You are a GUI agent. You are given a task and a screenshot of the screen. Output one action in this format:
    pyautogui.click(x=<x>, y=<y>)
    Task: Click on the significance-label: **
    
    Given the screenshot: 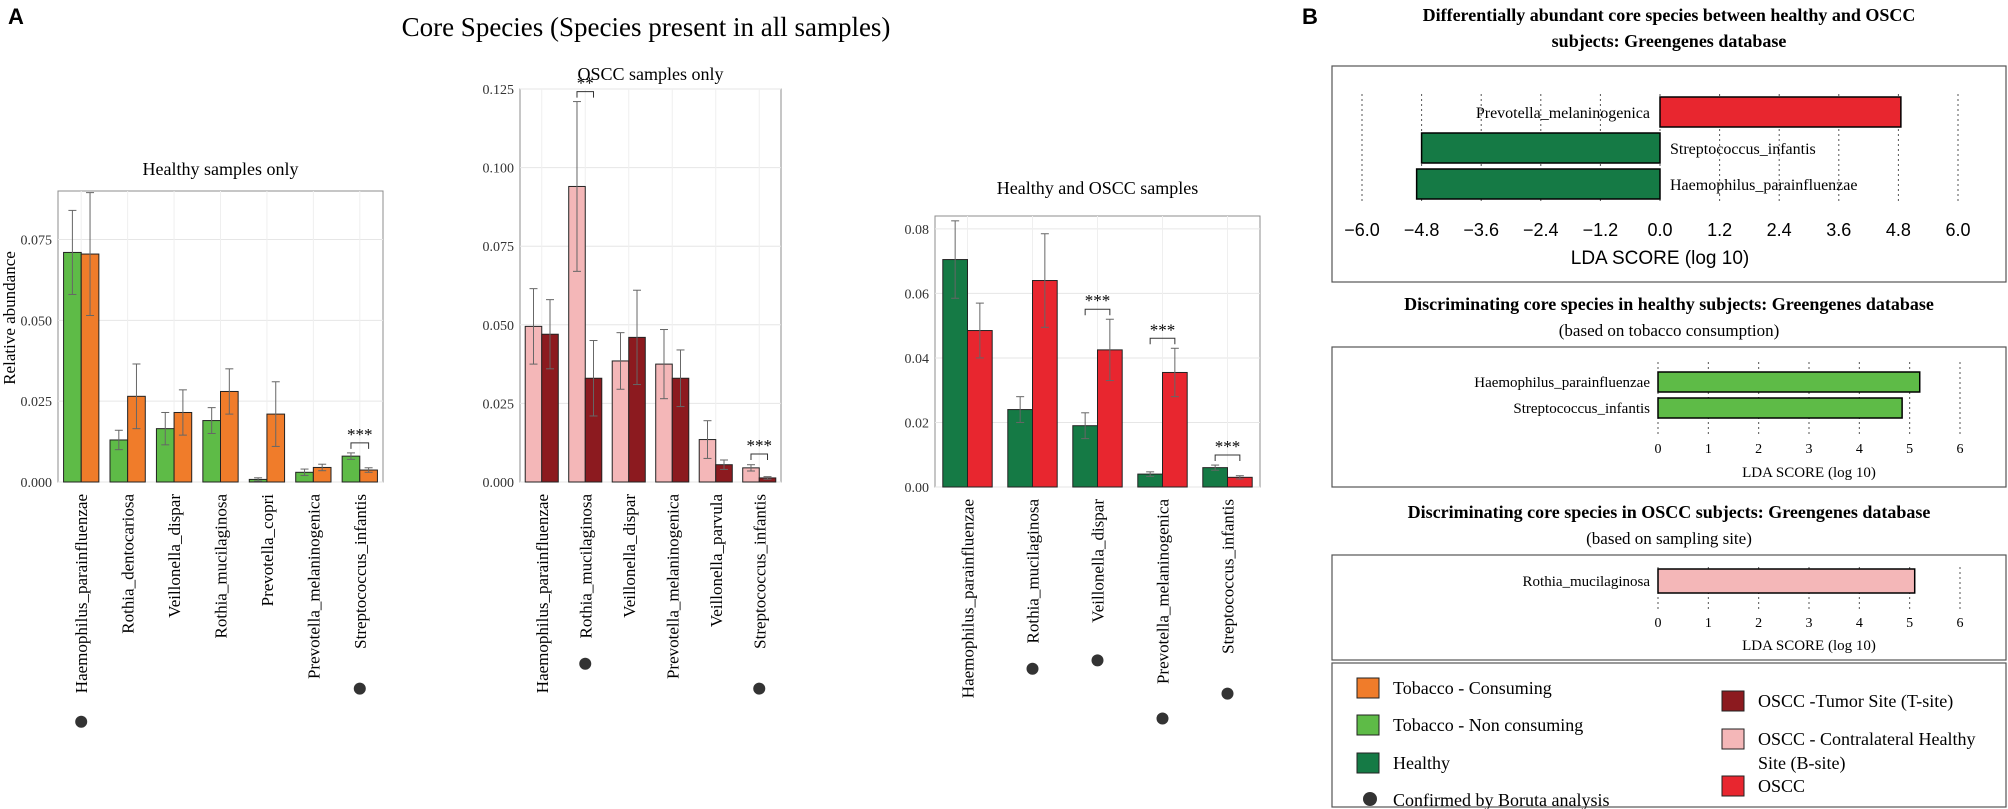 What is the action you would take?
    pyautogui.click(x=585, y=83)
    